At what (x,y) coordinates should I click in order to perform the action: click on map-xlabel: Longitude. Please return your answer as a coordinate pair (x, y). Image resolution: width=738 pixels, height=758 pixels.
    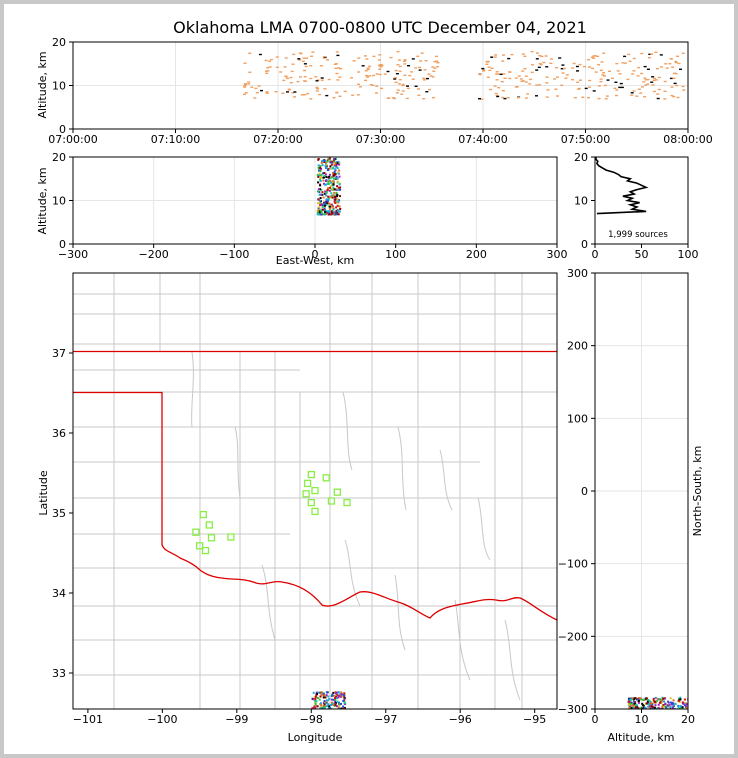
    Looking at the image, I should click on (315, 737).